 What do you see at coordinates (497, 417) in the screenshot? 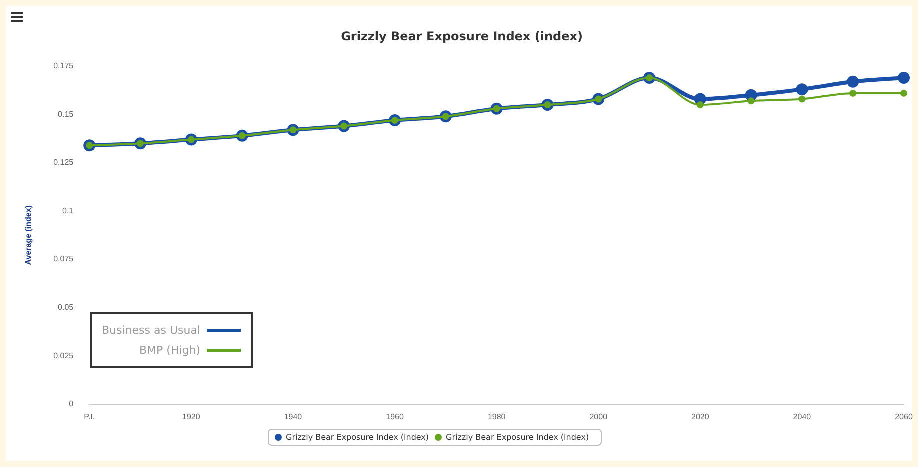
I see `x-tick-label: 1980` at bounding box center [497, 417].